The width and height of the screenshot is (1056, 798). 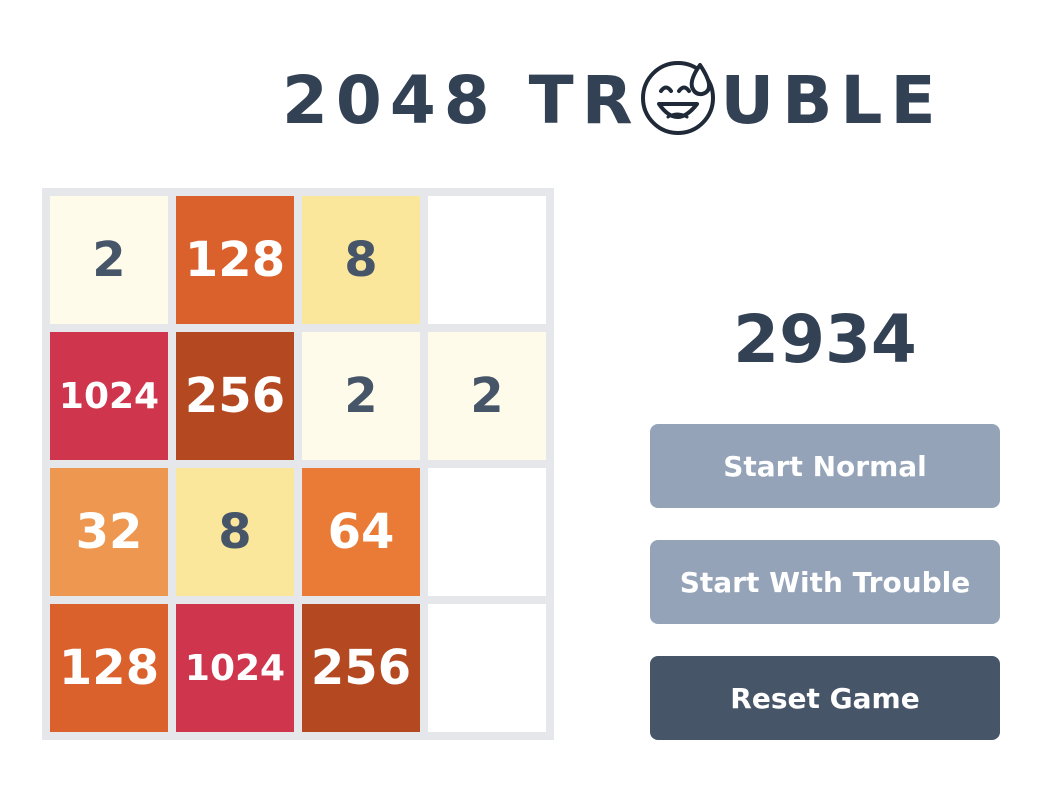 What do you see at coordinates (825, 582) in the screenshot?
I see `start-with-trouble-button: Start With Trouble` at bounding box center [825, 582].